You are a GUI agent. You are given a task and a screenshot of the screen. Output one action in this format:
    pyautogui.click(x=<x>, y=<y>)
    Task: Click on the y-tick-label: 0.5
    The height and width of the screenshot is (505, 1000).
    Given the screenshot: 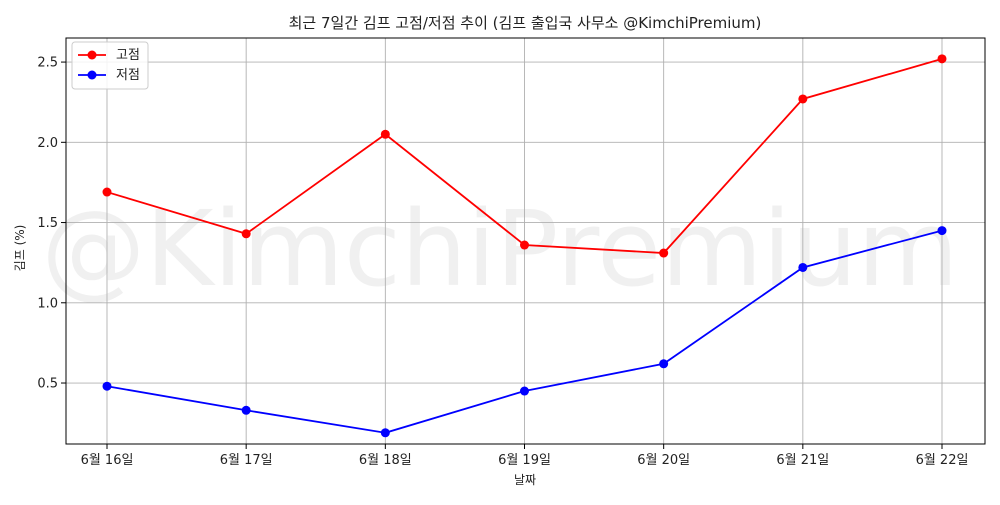 What is the action you would take?
    pyautogui.click(x=47, y=384)
    